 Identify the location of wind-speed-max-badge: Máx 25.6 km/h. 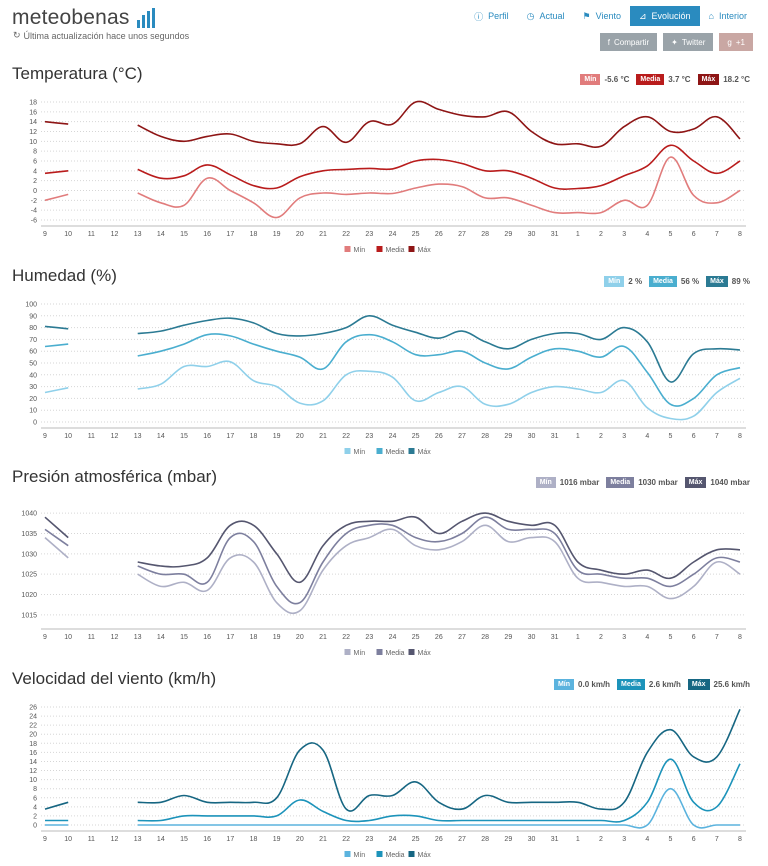
(718, 684).